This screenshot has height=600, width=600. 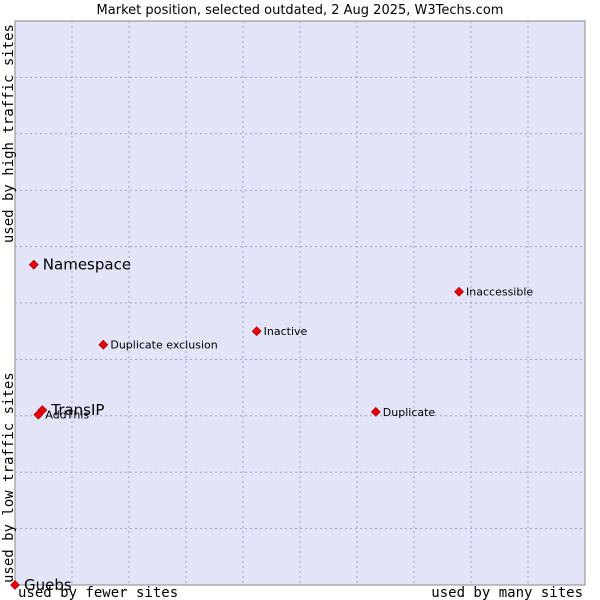 What do you see at coordinates (507, 592) in the screenshot?
I see `x-axis-label-right: used by many sites` at bounding box center [507, 592].